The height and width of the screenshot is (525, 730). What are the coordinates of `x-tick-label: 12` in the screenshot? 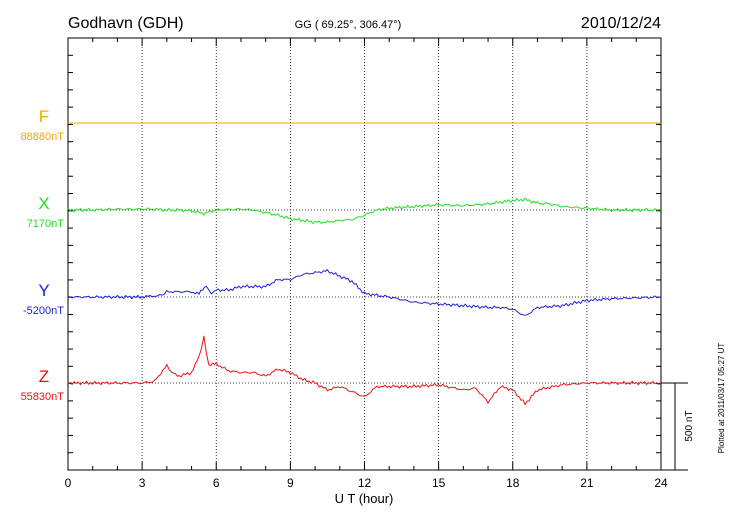 It's located at (365, 483).